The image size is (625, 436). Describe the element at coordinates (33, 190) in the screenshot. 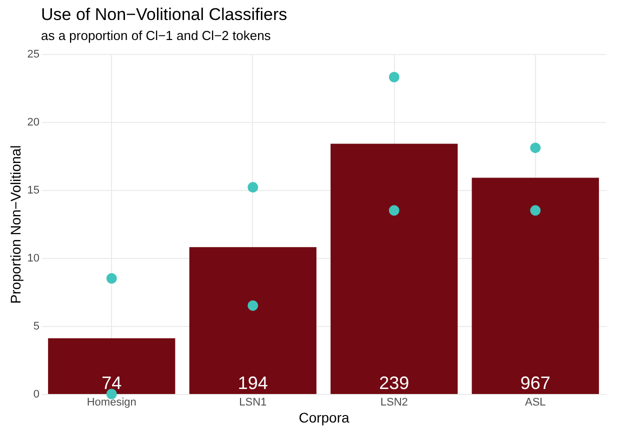

I see `y-tick-label: 15` at that location.